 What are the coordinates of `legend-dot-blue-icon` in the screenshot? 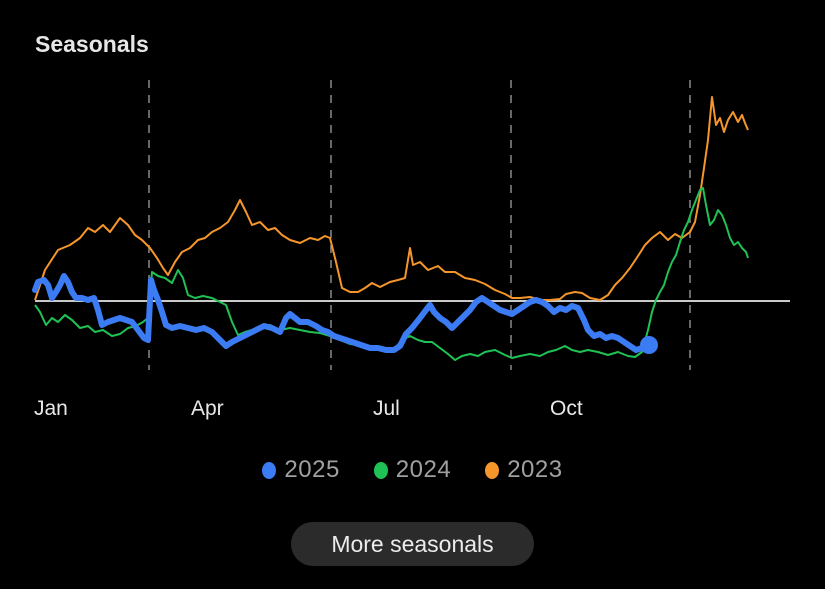 It's located at (269, 470).